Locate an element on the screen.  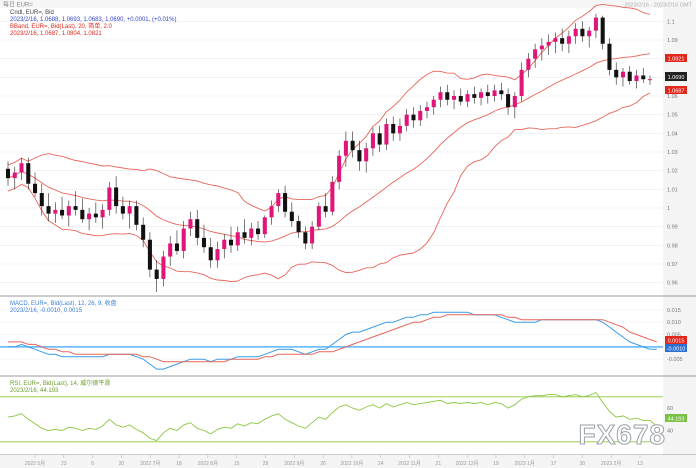
x-tick-label: 2023 2月 is located at coordinates (611, 464).